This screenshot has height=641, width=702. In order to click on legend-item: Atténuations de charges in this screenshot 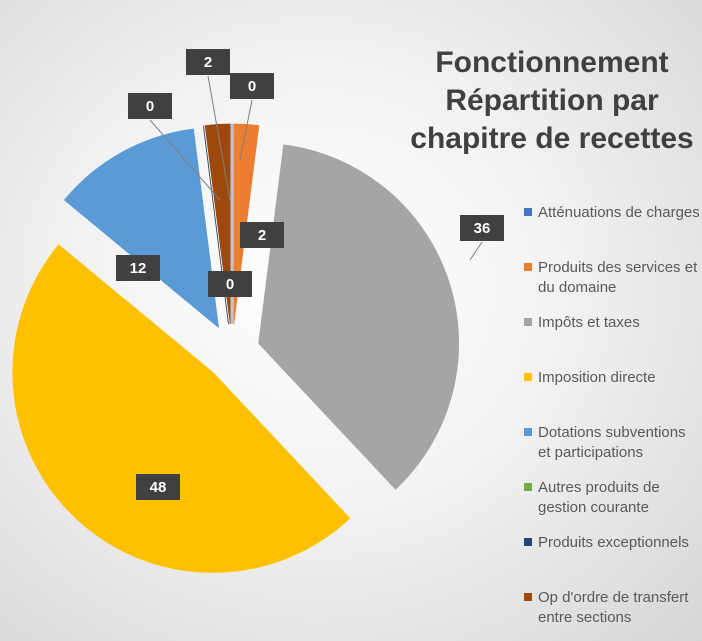, I will do `click(613, 213)`.